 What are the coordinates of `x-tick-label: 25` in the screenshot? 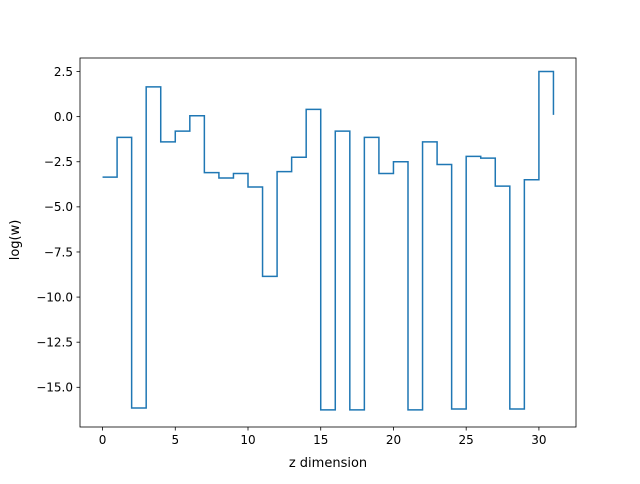 It's located at (466, 440).